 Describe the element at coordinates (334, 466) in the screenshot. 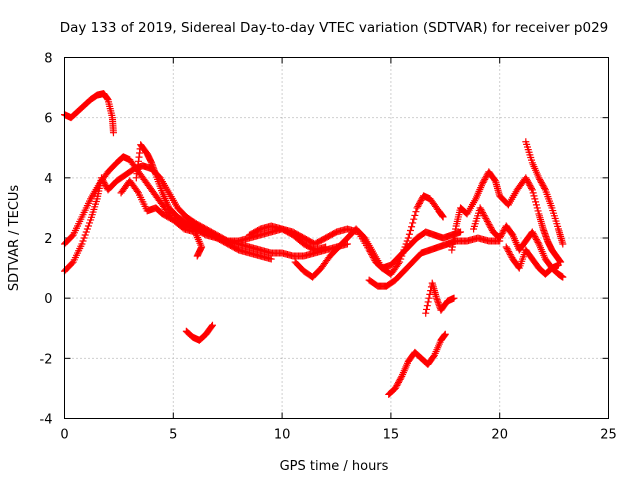

I see `x-axis-label: GPS time / hours` at that location.